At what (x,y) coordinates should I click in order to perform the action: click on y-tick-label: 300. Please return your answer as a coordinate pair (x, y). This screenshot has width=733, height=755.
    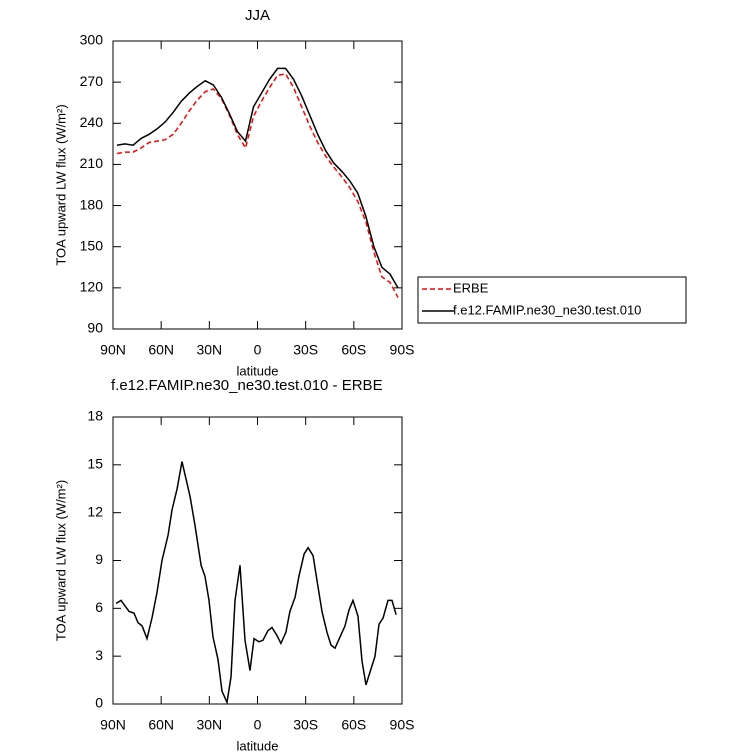
    Looking at the image, I should click on (92, 40).